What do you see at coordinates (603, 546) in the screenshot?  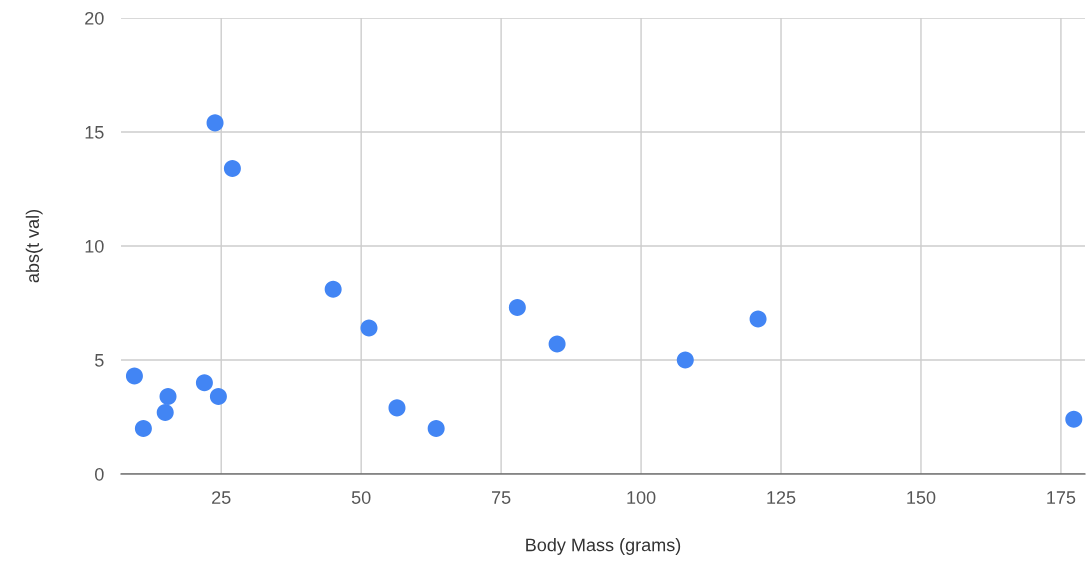 I see `x-axis-title: Body Mass (grams)` at bounding box center [603, 546].